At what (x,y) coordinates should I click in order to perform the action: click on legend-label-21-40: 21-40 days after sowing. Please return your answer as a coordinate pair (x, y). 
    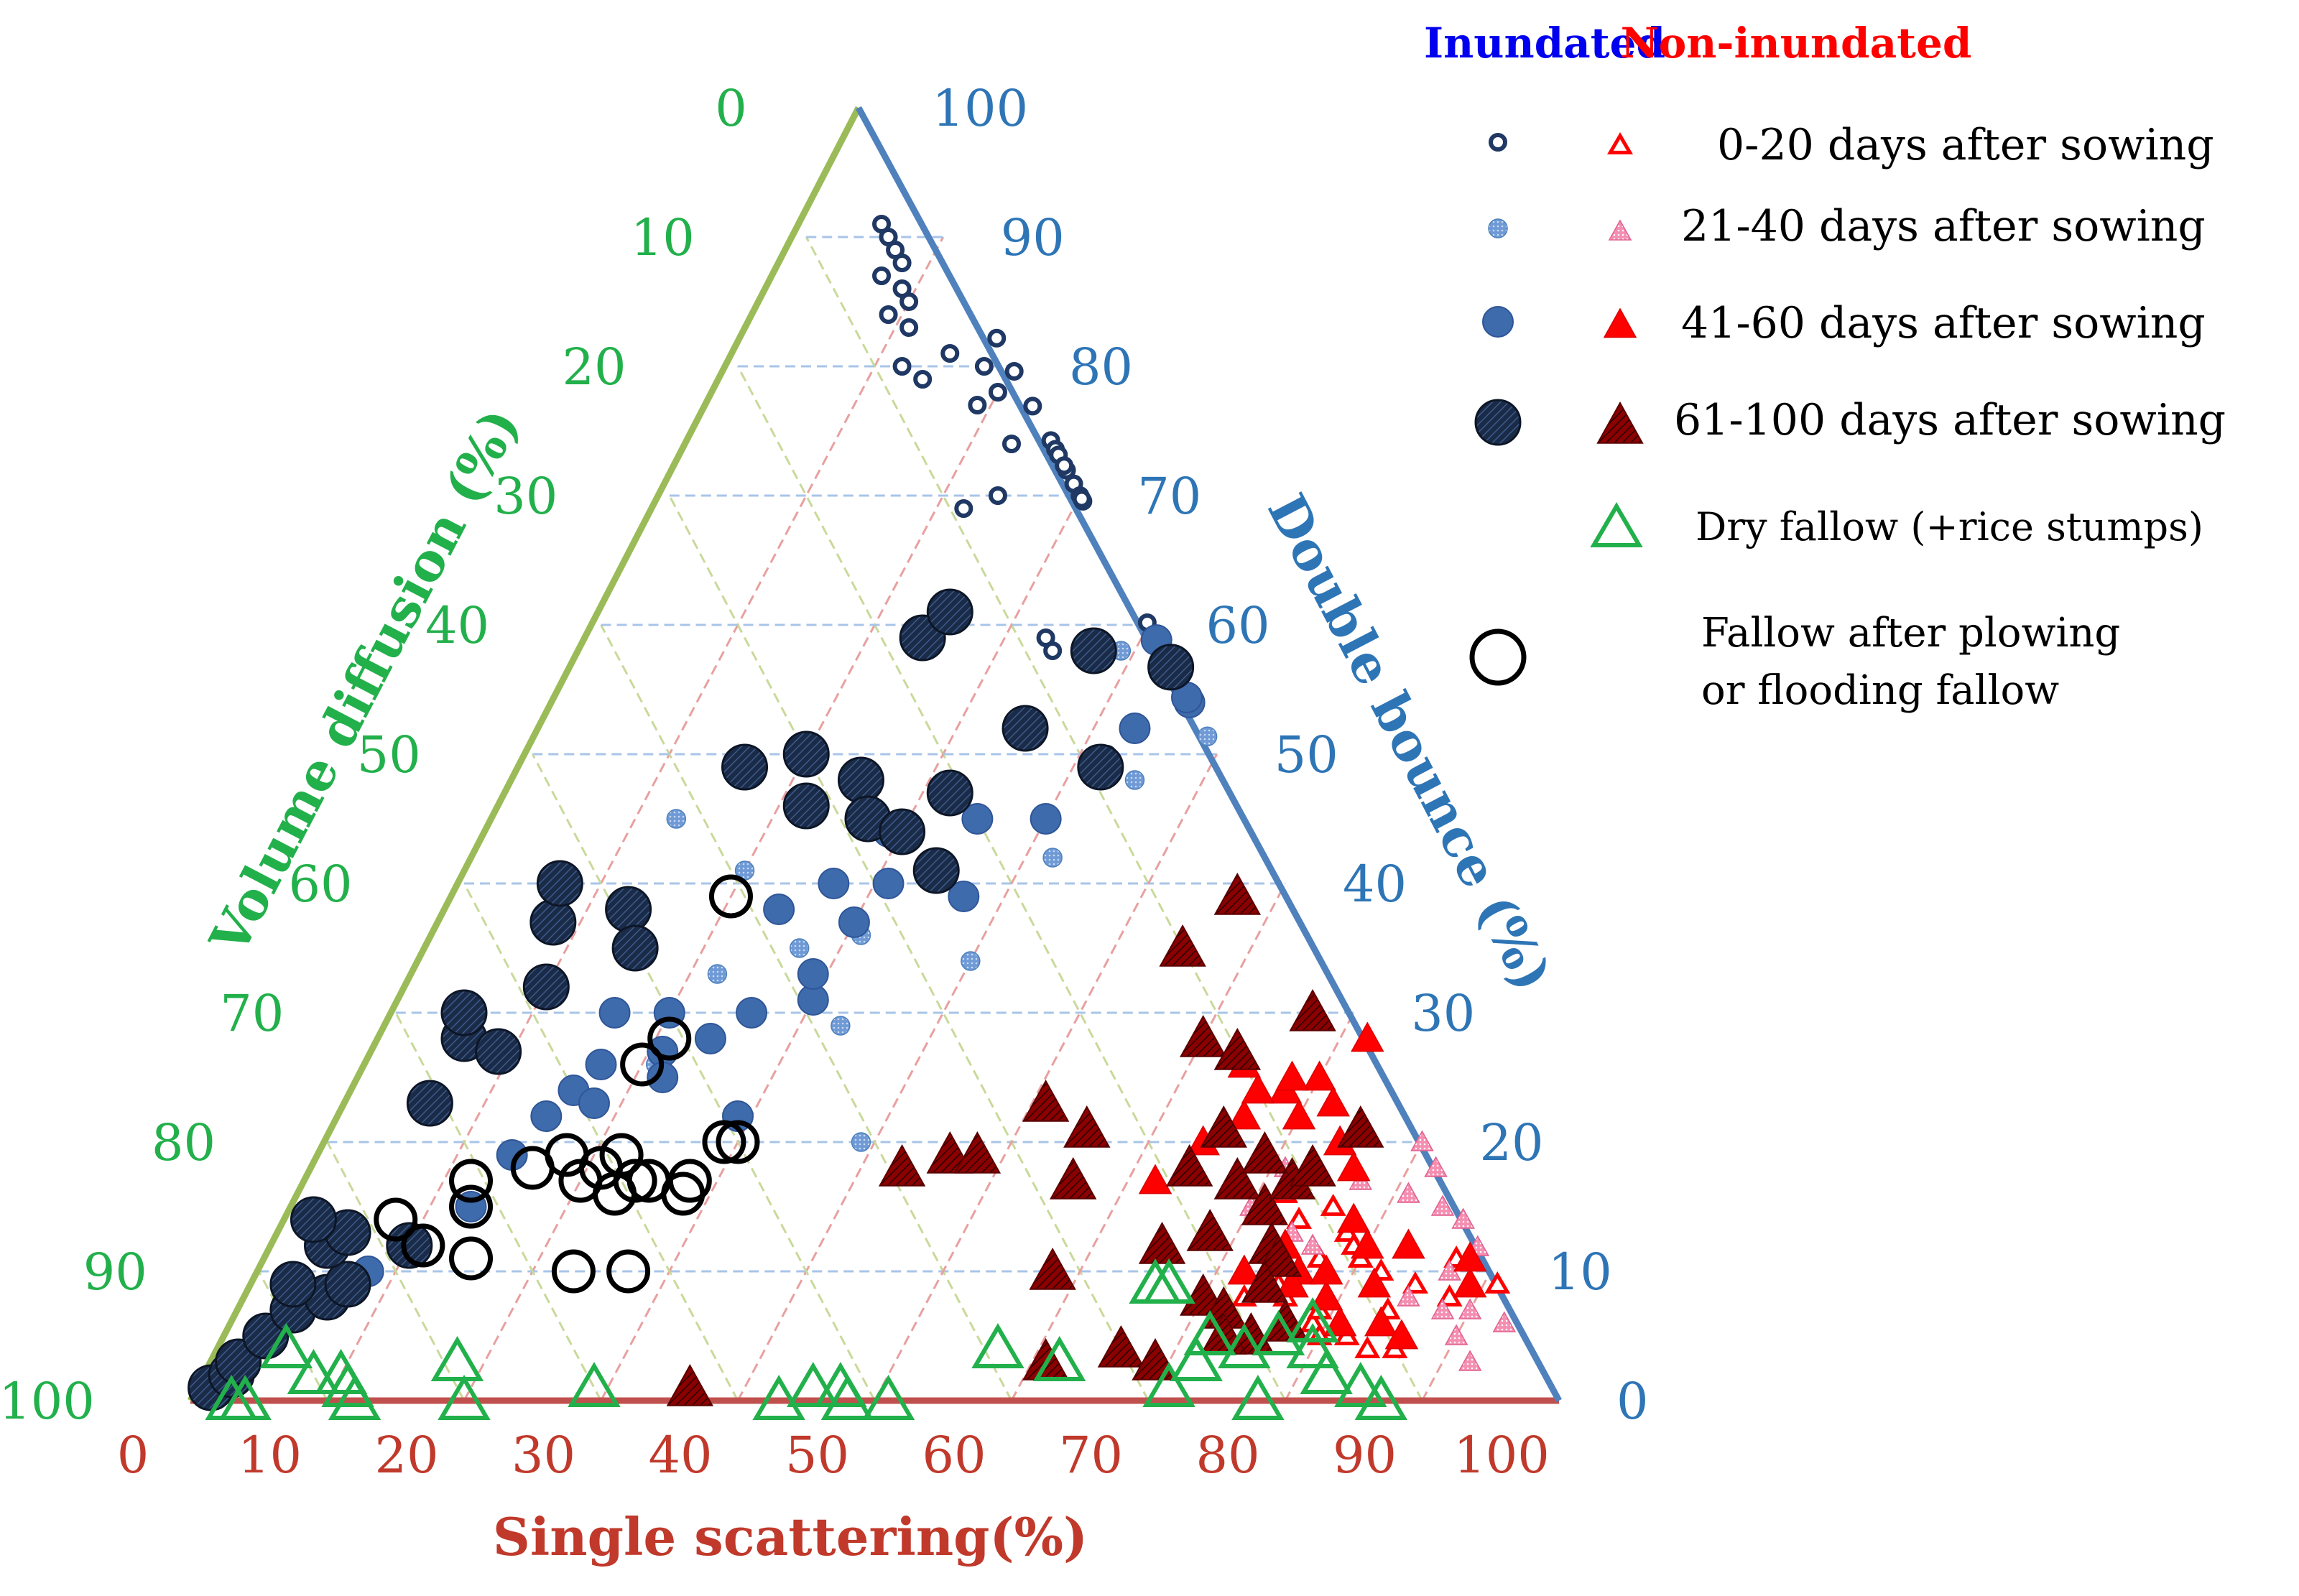
    Looking at the image, I should click on (1943, 226).